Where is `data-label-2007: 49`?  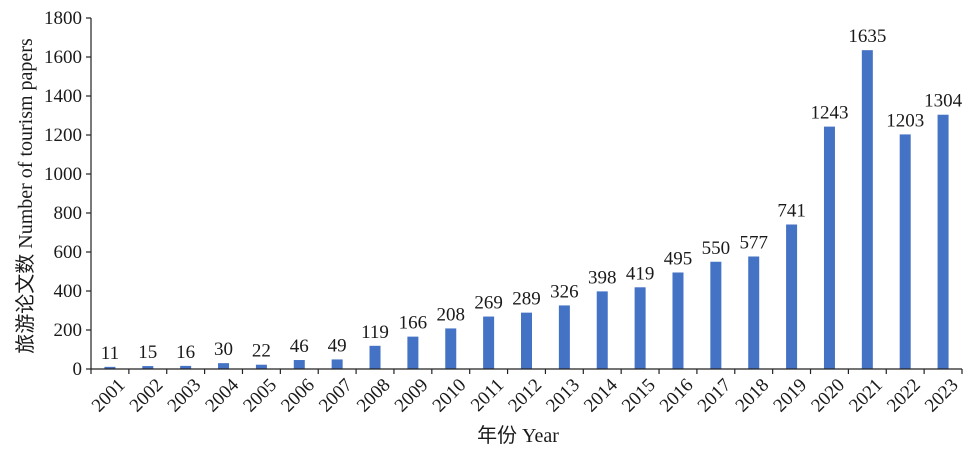 data-label-2007: 49 is located at coordinates (337, 345).